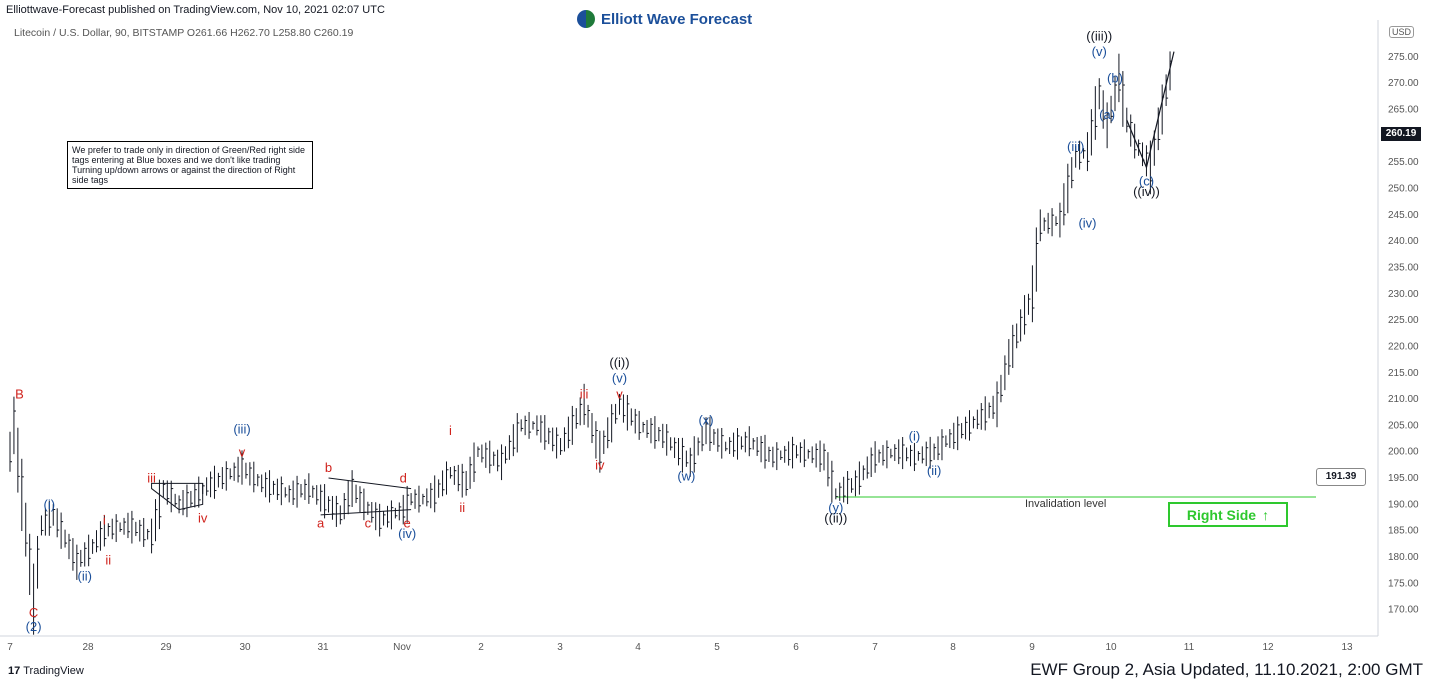 The image size is (1431, 685). What do you see at coordinates (1403, 57) in the screenshot?
I see `y-tick-label: 275.00` at bounding box center [1403, 57].